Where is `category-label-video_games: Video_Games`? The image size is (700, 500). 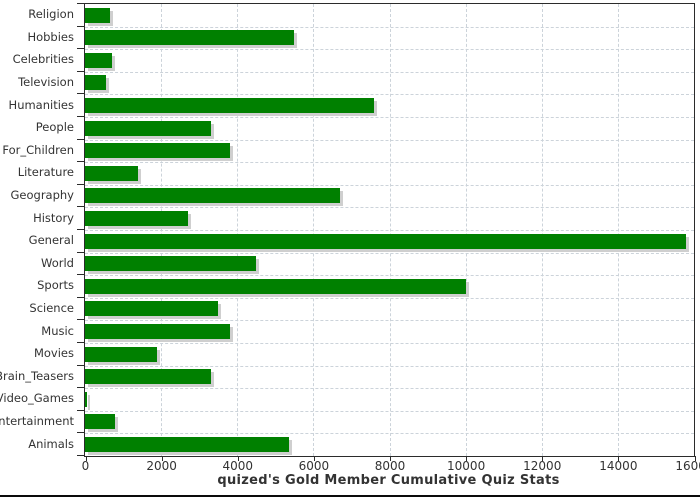
category-label-video_games: Video_Games is located at coordinates (37, 398).